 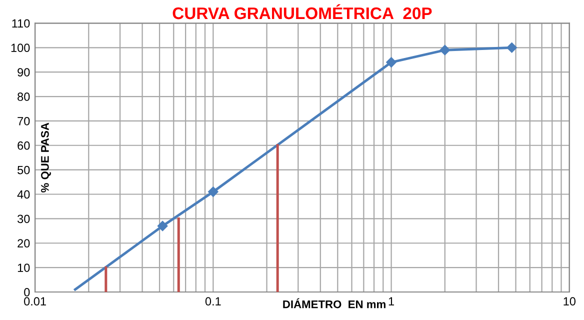 What do you see at coordinates (334, 303) in the screenshot?
I see `x-axis-title: DIÁMETRO EN mm` at bounding box center [334, 303].